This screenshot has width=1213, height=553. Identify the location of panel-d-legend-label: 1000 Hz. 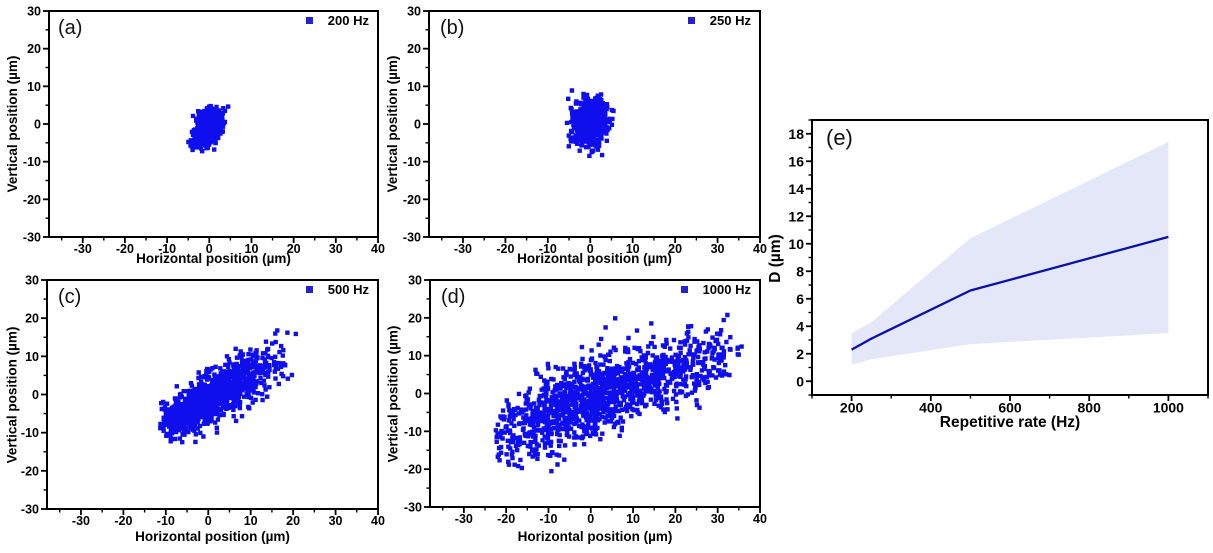
(726, 289).